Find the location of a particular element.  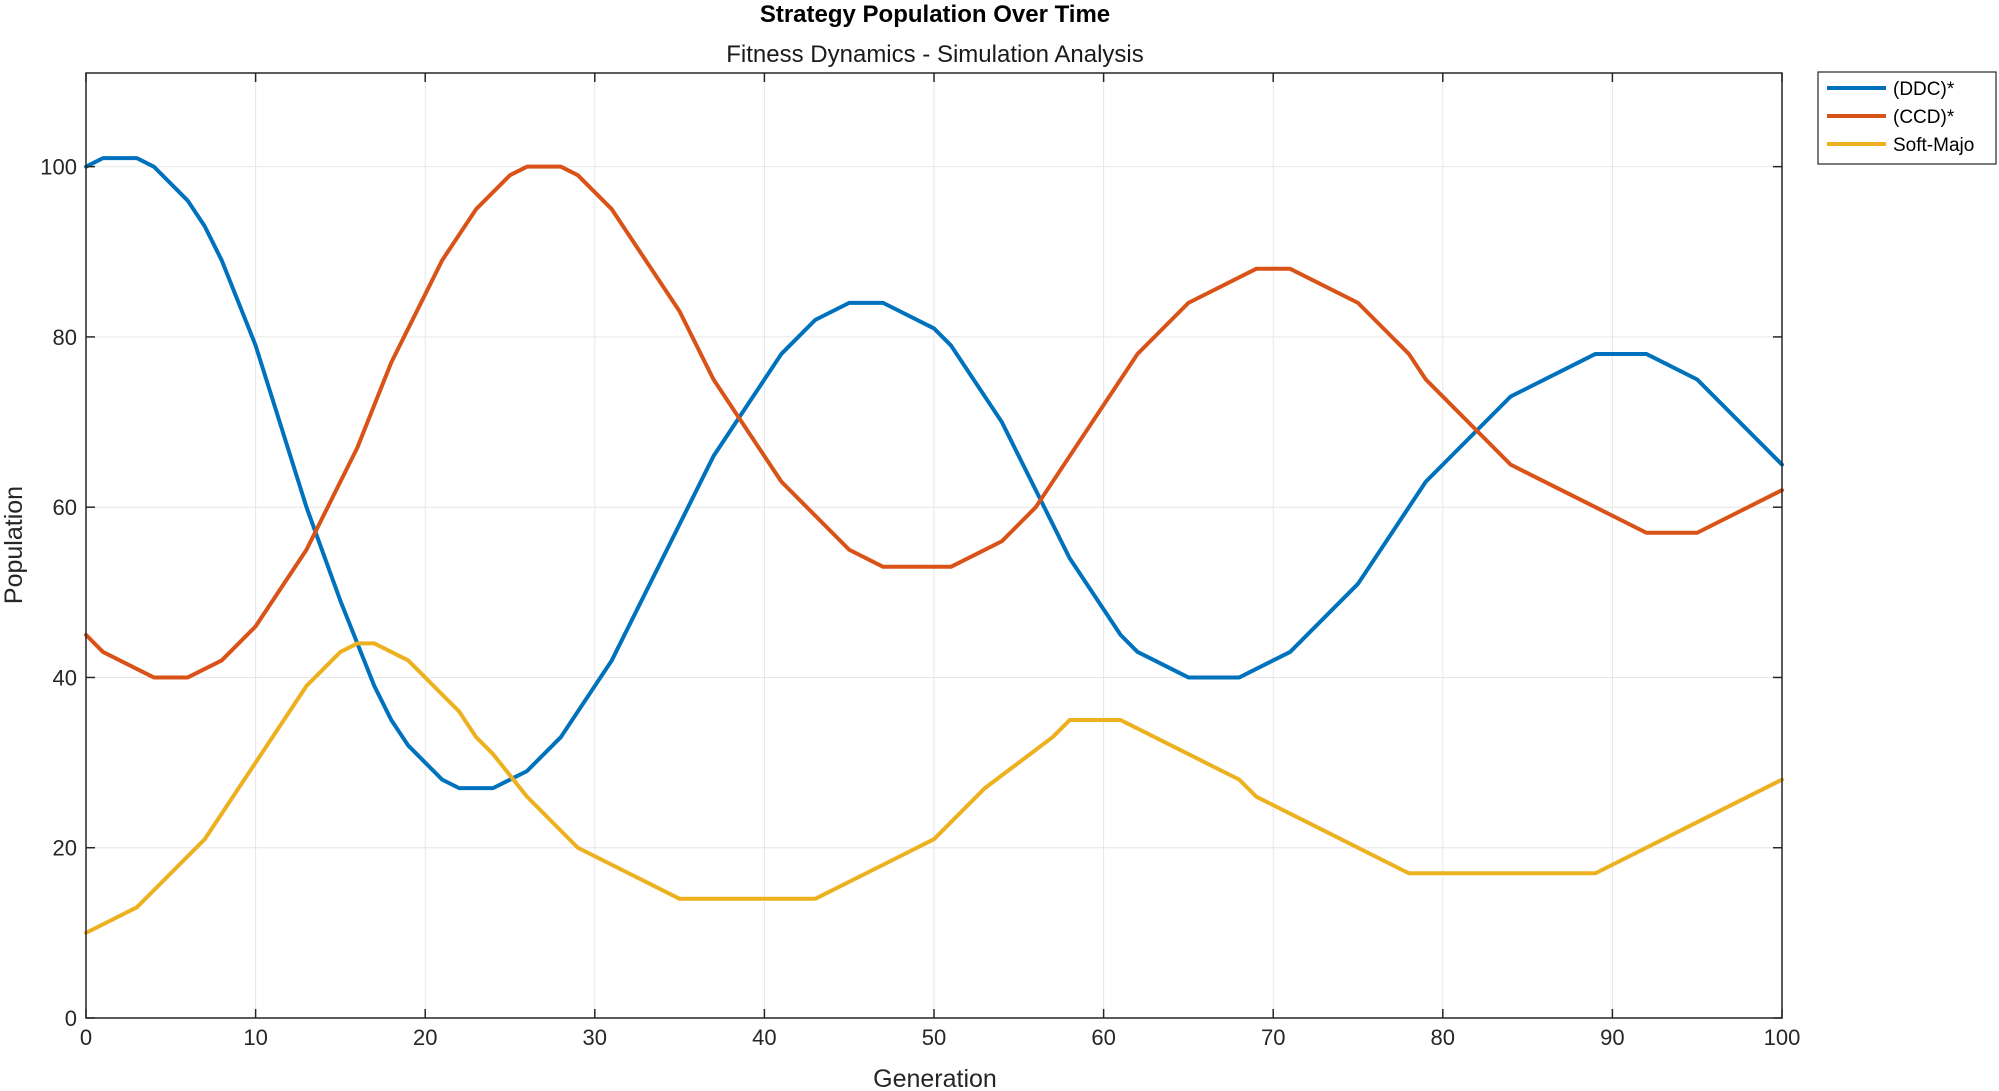

x-tick-label: 10 is located at coordinates (255, 1037).